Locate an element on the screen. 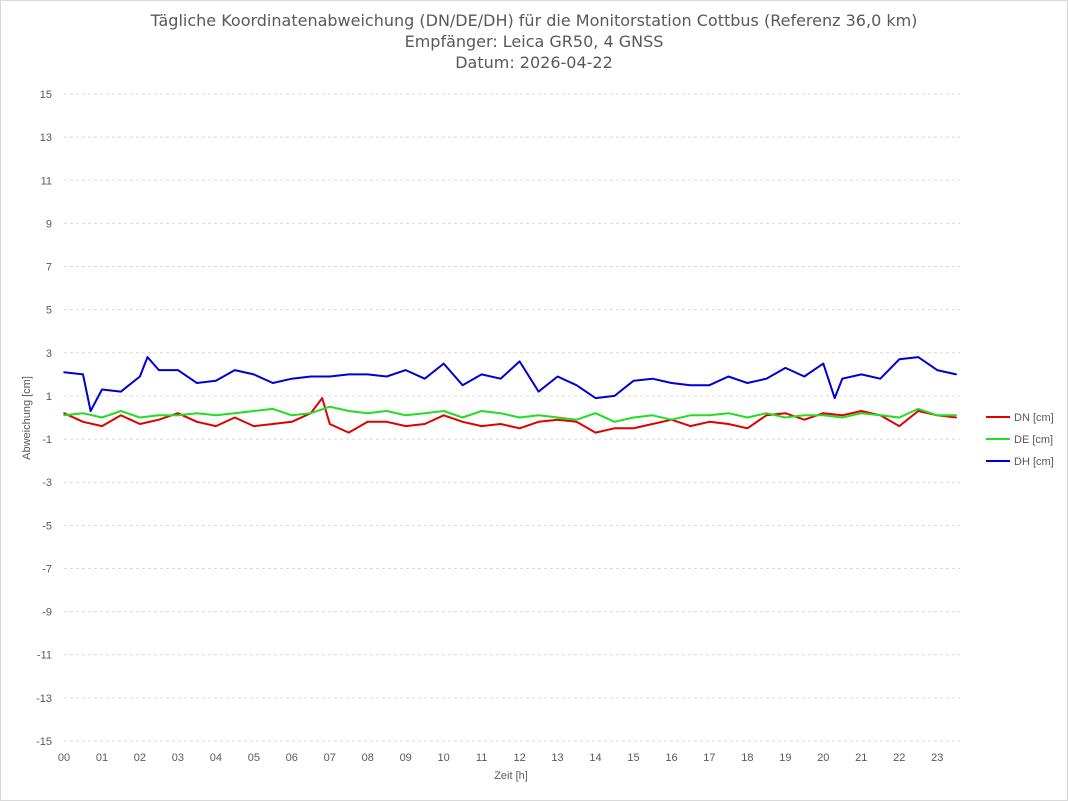 This screenshot has width=1068, height=801. y-tick-label: -9 is located at coordinates (47, 613).